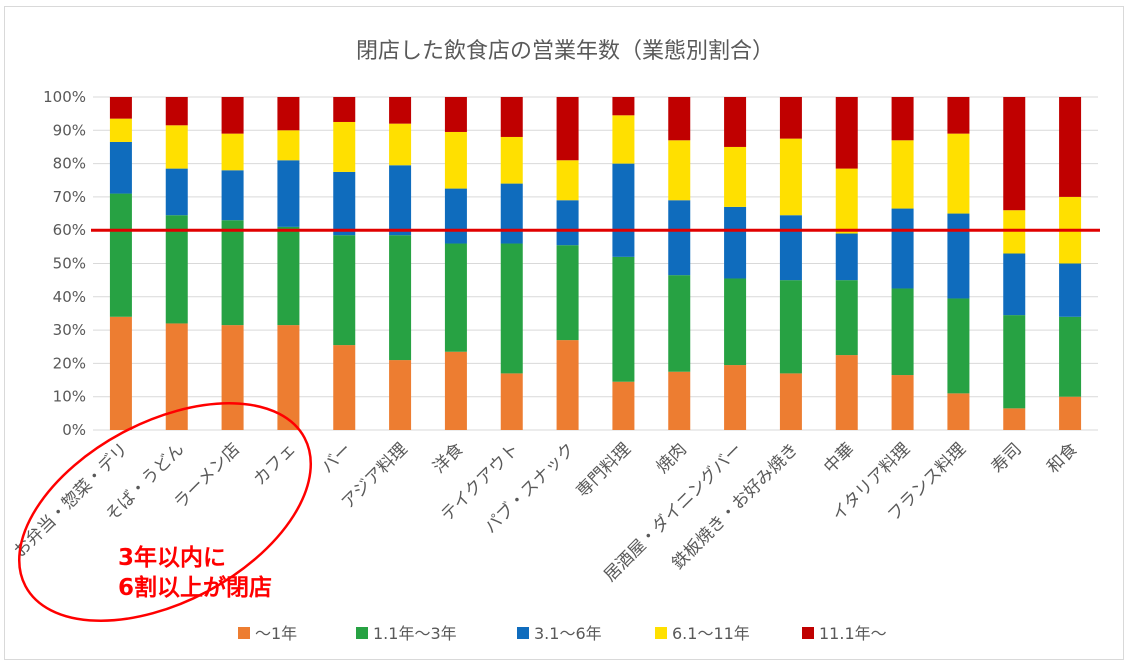  I want to click on legend: 〜1年 1.1年〜3年 3.1〜6年 6.1〜11年 11.1年〜, so click(562, 633).